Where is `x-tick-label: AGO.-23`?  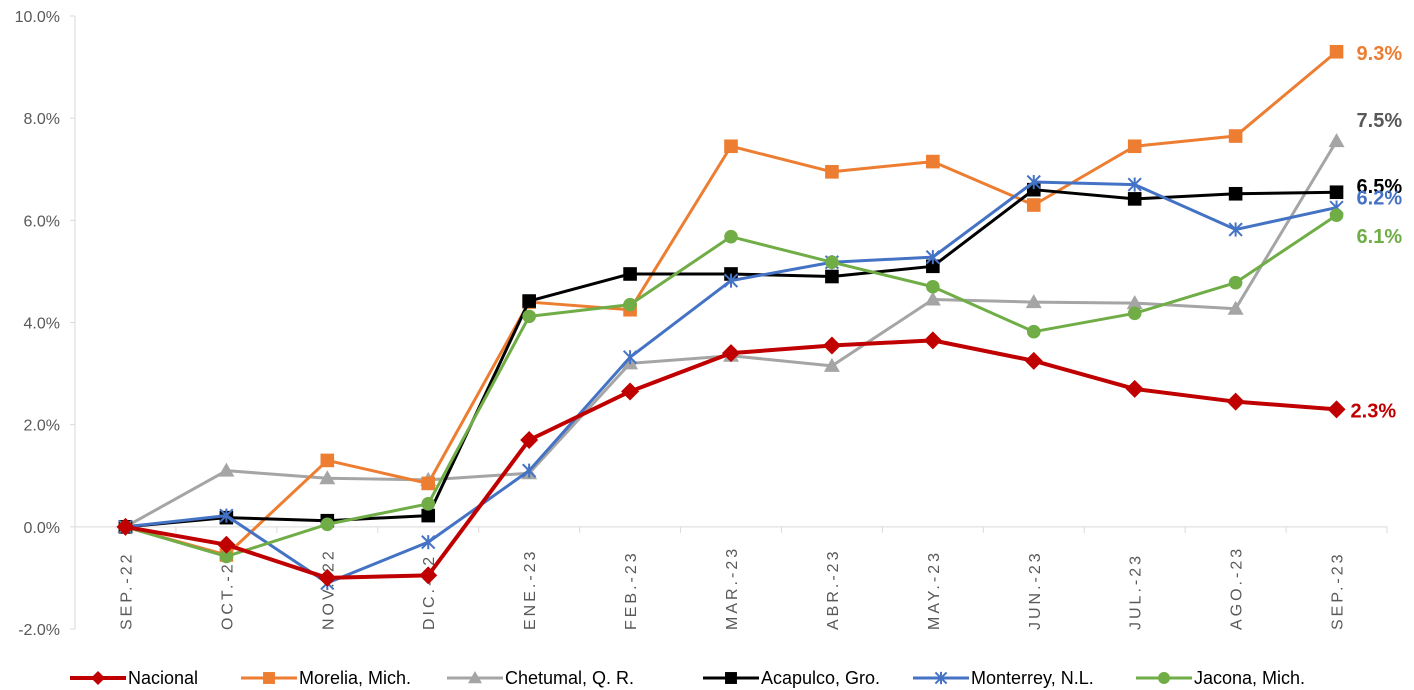 x-tick-label: AGO.-23 is located at coordinates (1237, 588).